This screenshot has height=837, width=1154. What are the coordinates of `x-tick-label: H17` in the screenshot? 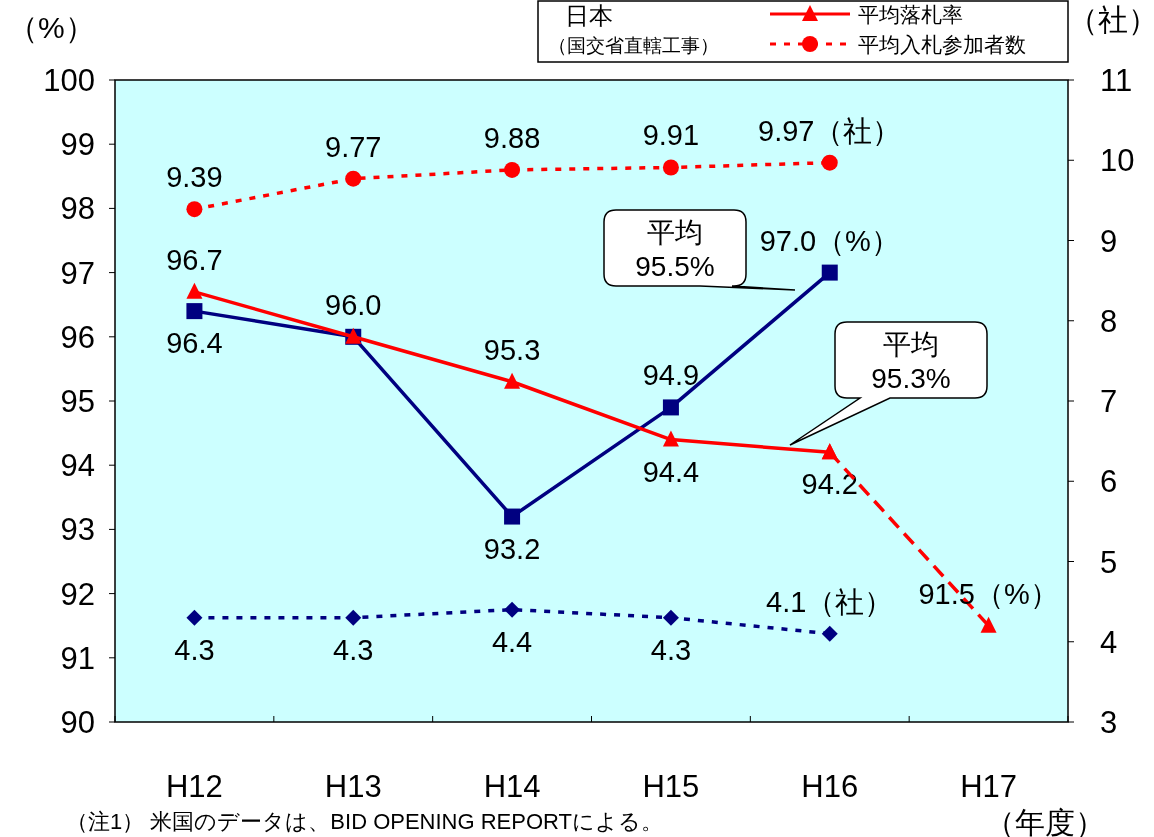 It's located at (989, 786).